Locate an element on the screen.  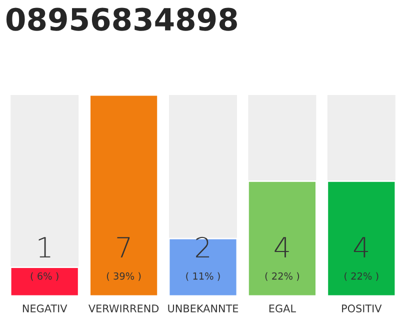
x-tick-label: UNBEKANNTE is located at coordinates (203, 308).